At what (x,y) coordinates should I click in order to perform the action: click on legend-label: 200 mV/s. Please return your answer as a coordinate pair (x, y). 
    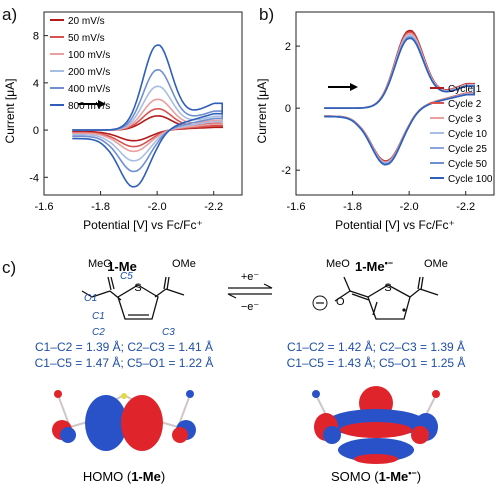
    Looking at the image, I should click on (89, 72).